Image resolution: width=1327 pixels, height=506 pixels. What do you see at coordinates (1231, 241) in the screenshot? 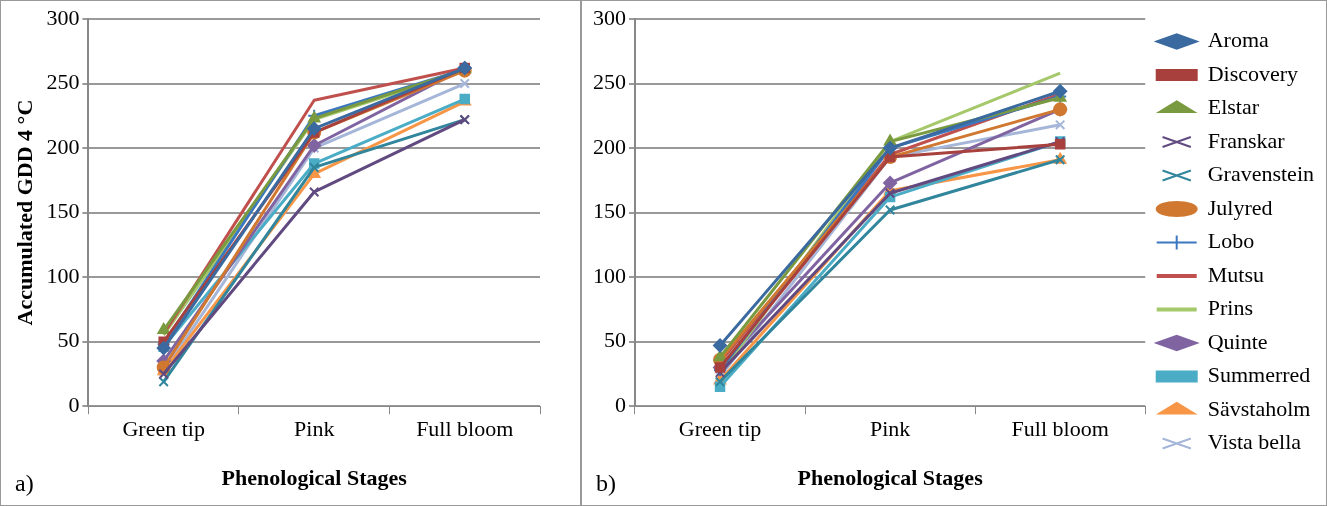
I see `legend-label: Lobo` at bounding box center [1231, 241].